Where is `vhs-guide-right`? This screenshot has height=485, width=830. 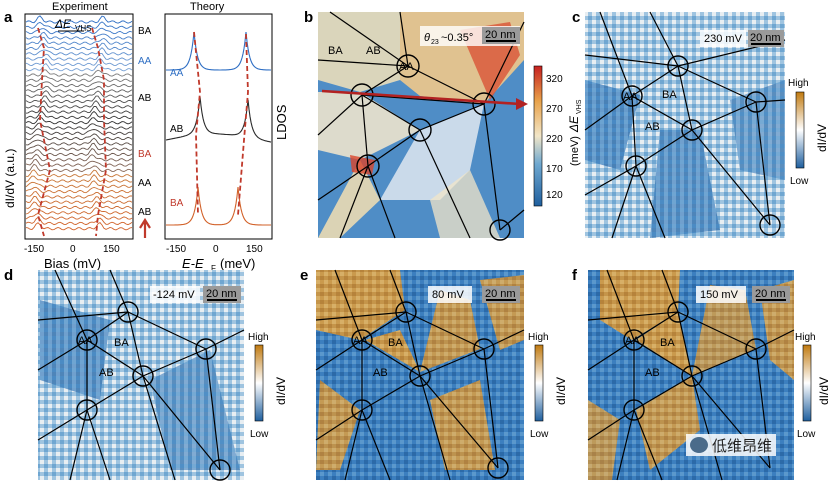 vhs-guide-right is located at coordinates (99, 132).